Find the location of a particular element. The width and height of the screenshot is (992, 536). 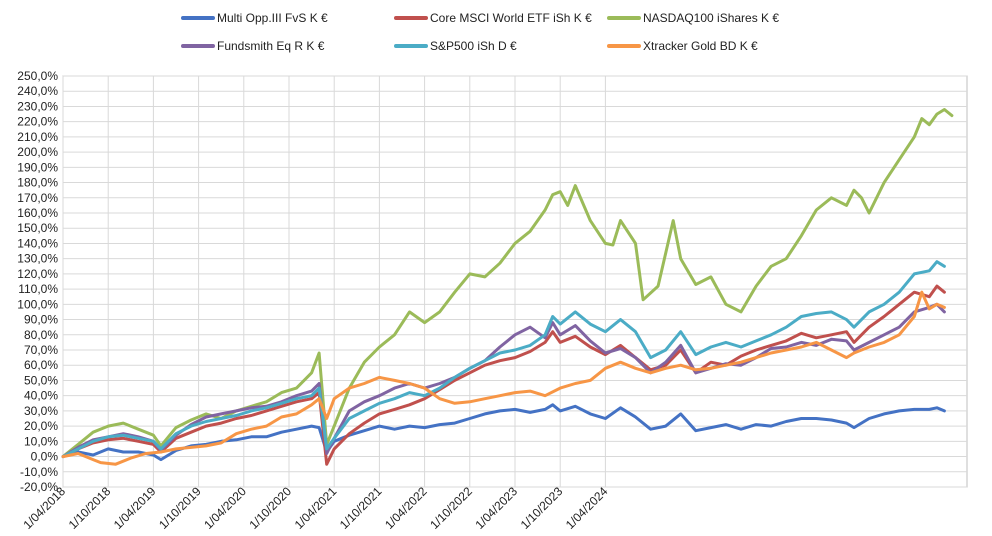

legend-label: S&P500 iSh D € is located at coordinates (473, 46).